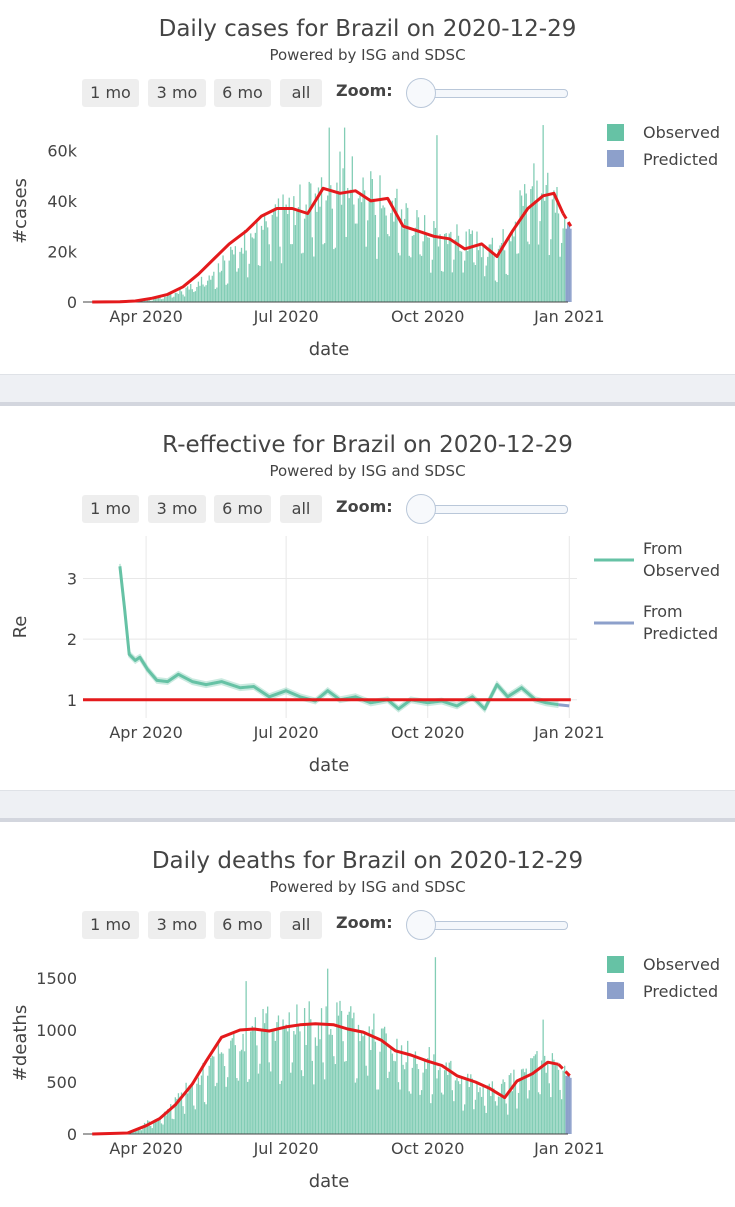 This screenshot has width=735, height=1207. Describe the element at coordinates (564, 705) in the screenshot. I see `predicted-line` at that location.